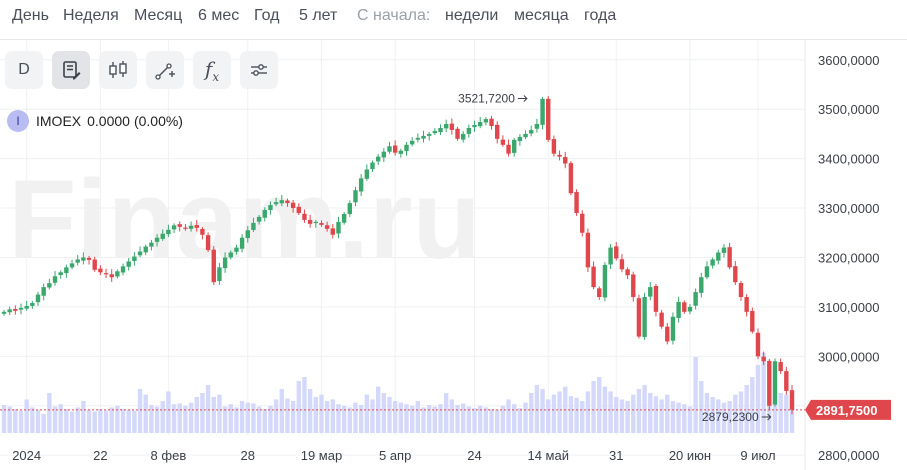 The height and width of the screenshot is (470, 907). What do you see at coordinates (71, 70) in the screenshot?
I see `chart-notes-button` at bounding box center [71, 70].